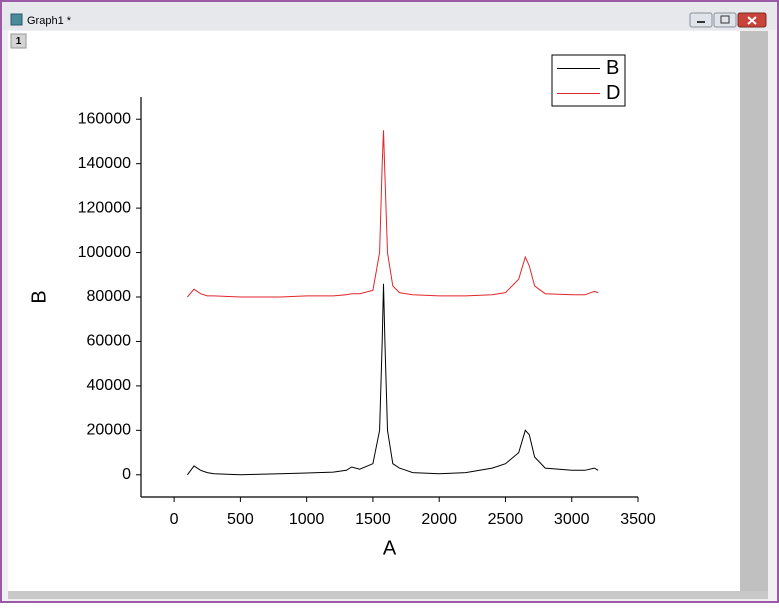 The image size is (779, 608). What do you see at coordinates (389, 16) in the screenshot?
I see `title-bar` at bounding box center [389, 16].